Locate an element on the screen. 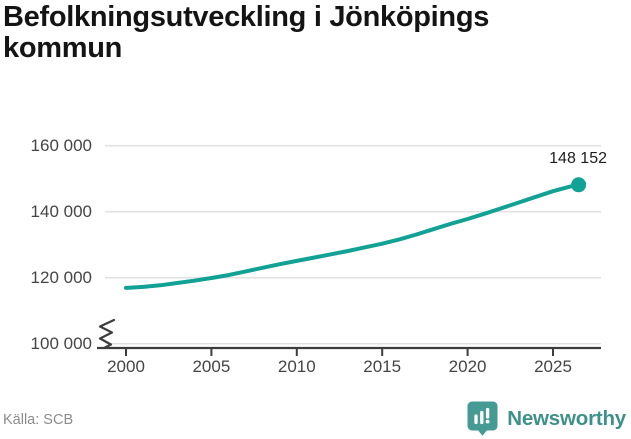 The width and height of the screenshot is (631, 439). y-tick-label: 100 000 is located at coordinates (61, 343).